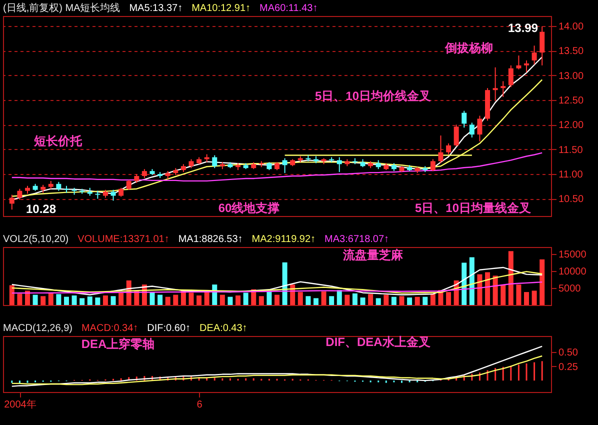 The image size is (598, 425). What do you see at coordinates (118, 344) in the screenshot?
I see `annotation: DEA上穿零轴` at bounding box center [118, 344].